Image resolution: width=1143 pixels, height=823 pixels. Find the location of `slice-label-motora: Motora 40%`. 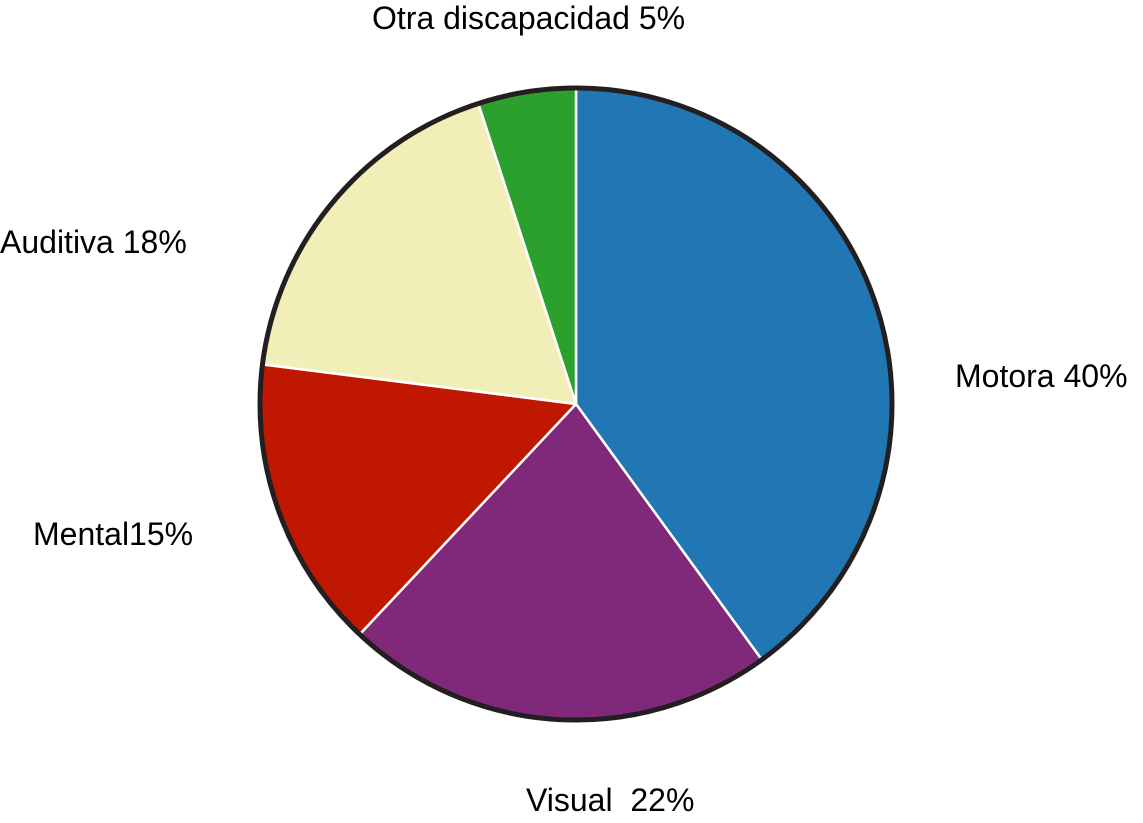

slice-label-motora: Motora 40% is located at coordinates (1041, 376).